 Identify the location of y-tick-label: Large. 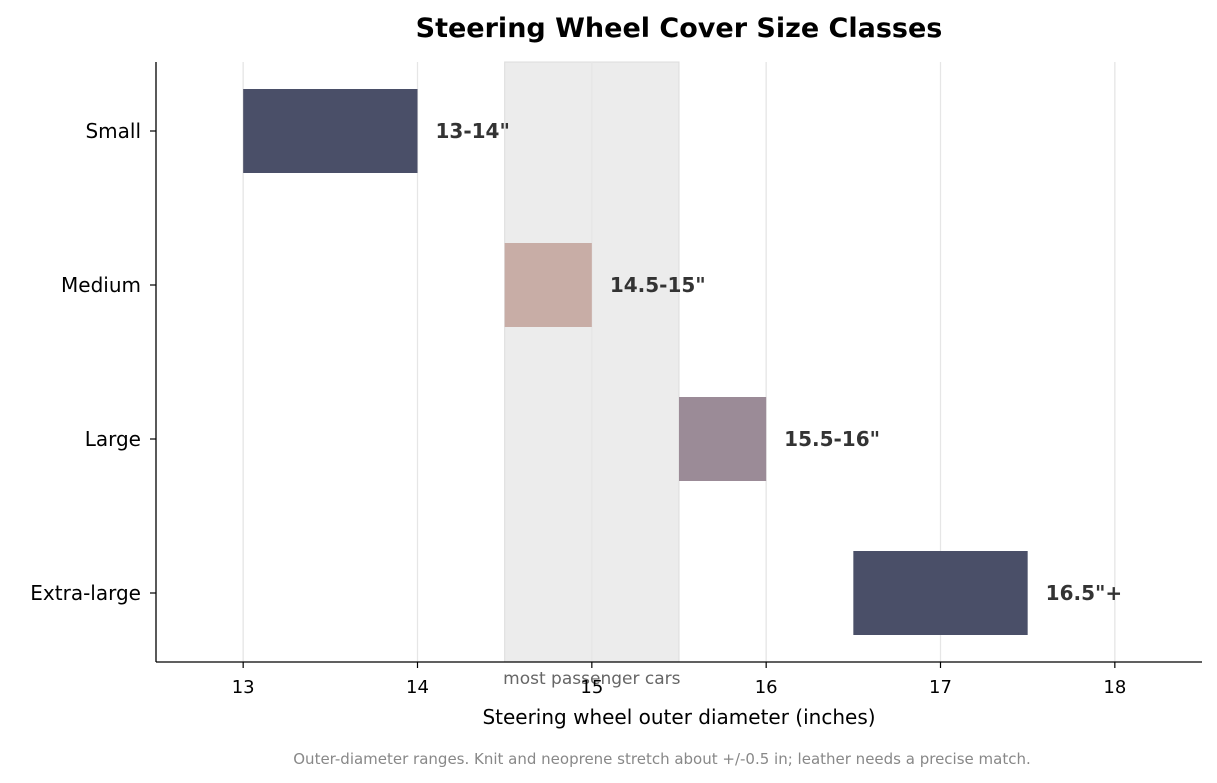
(113, 439).